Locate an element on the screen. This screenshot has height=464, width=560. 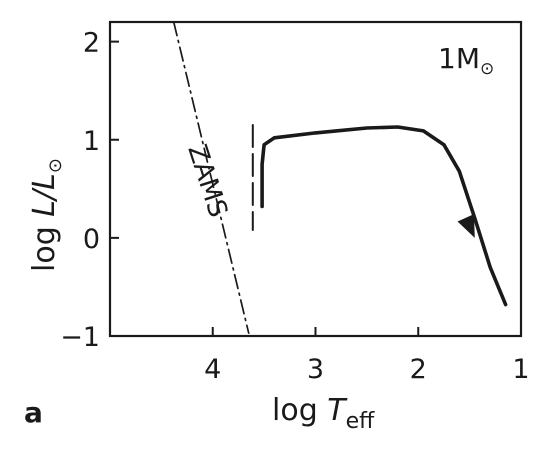
mass-value: 1M is located at coordinates (459, 58).